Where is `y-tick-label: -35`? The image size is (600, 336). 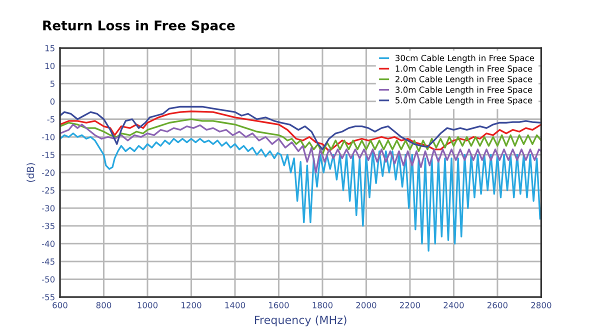 y-tick-label: -35 is located at coordinates (48, 226).